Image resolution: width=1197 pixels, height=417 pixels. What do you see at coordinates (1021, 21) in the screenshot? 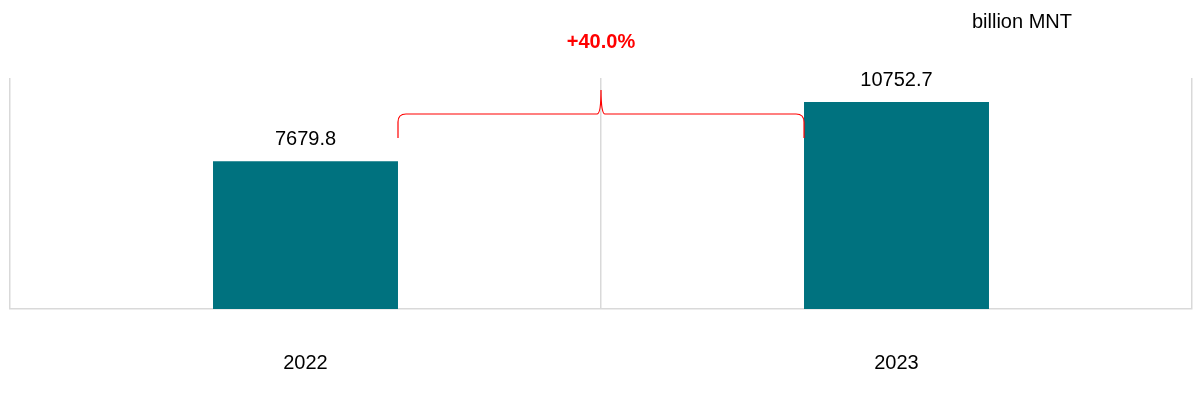
I see `y-axis-title: billion MNT` at bounding box center [1021, 21].